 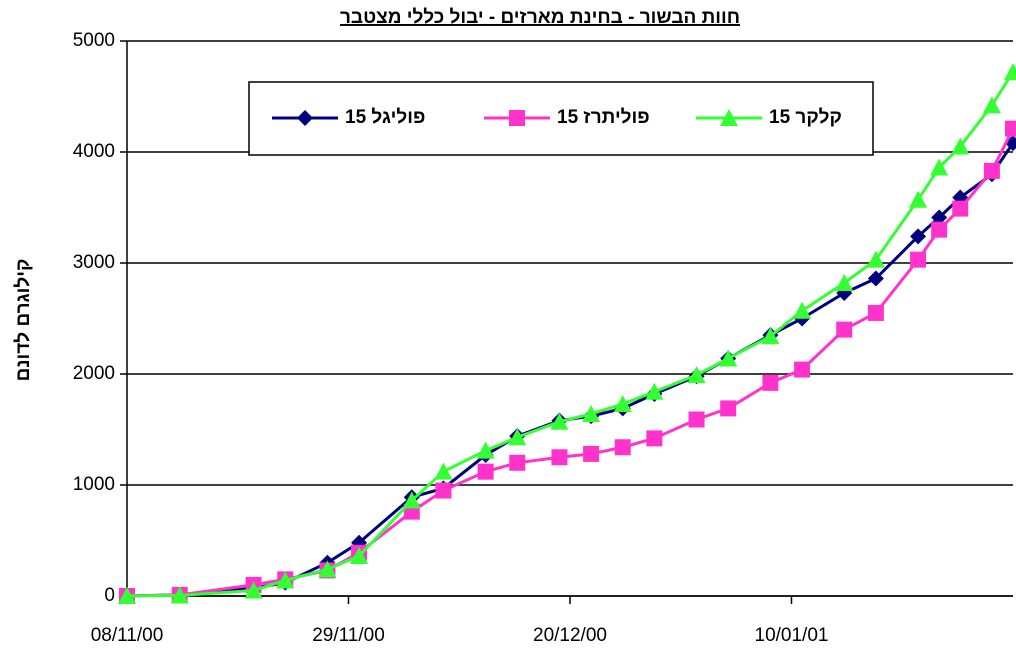 What do you see at coordinates (109, 595) in the screenshot?
I see `y-tick-label: 0` at bounding box center [109, 595].